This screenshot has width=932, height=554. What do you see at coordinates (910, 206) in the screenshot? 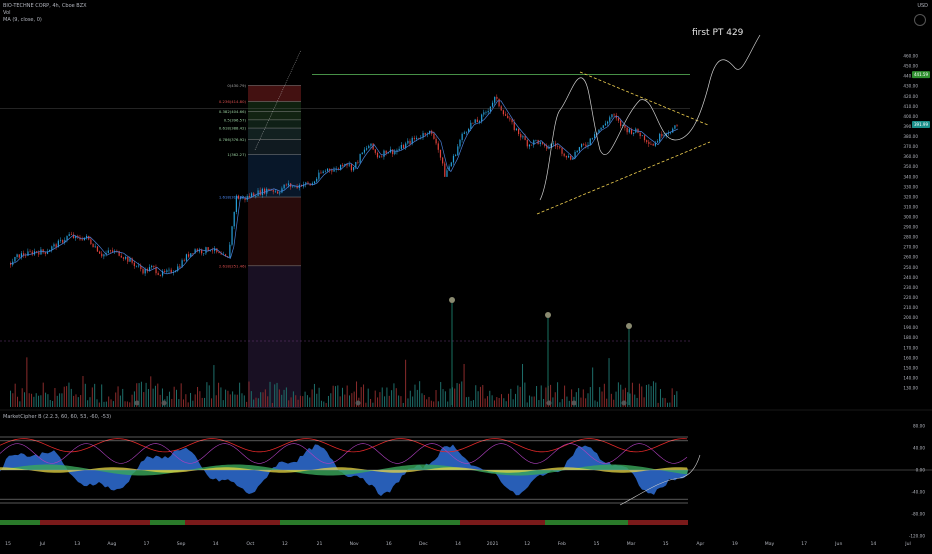
I see `price-tick-label: 310.00` at bounding box center [910, 206].